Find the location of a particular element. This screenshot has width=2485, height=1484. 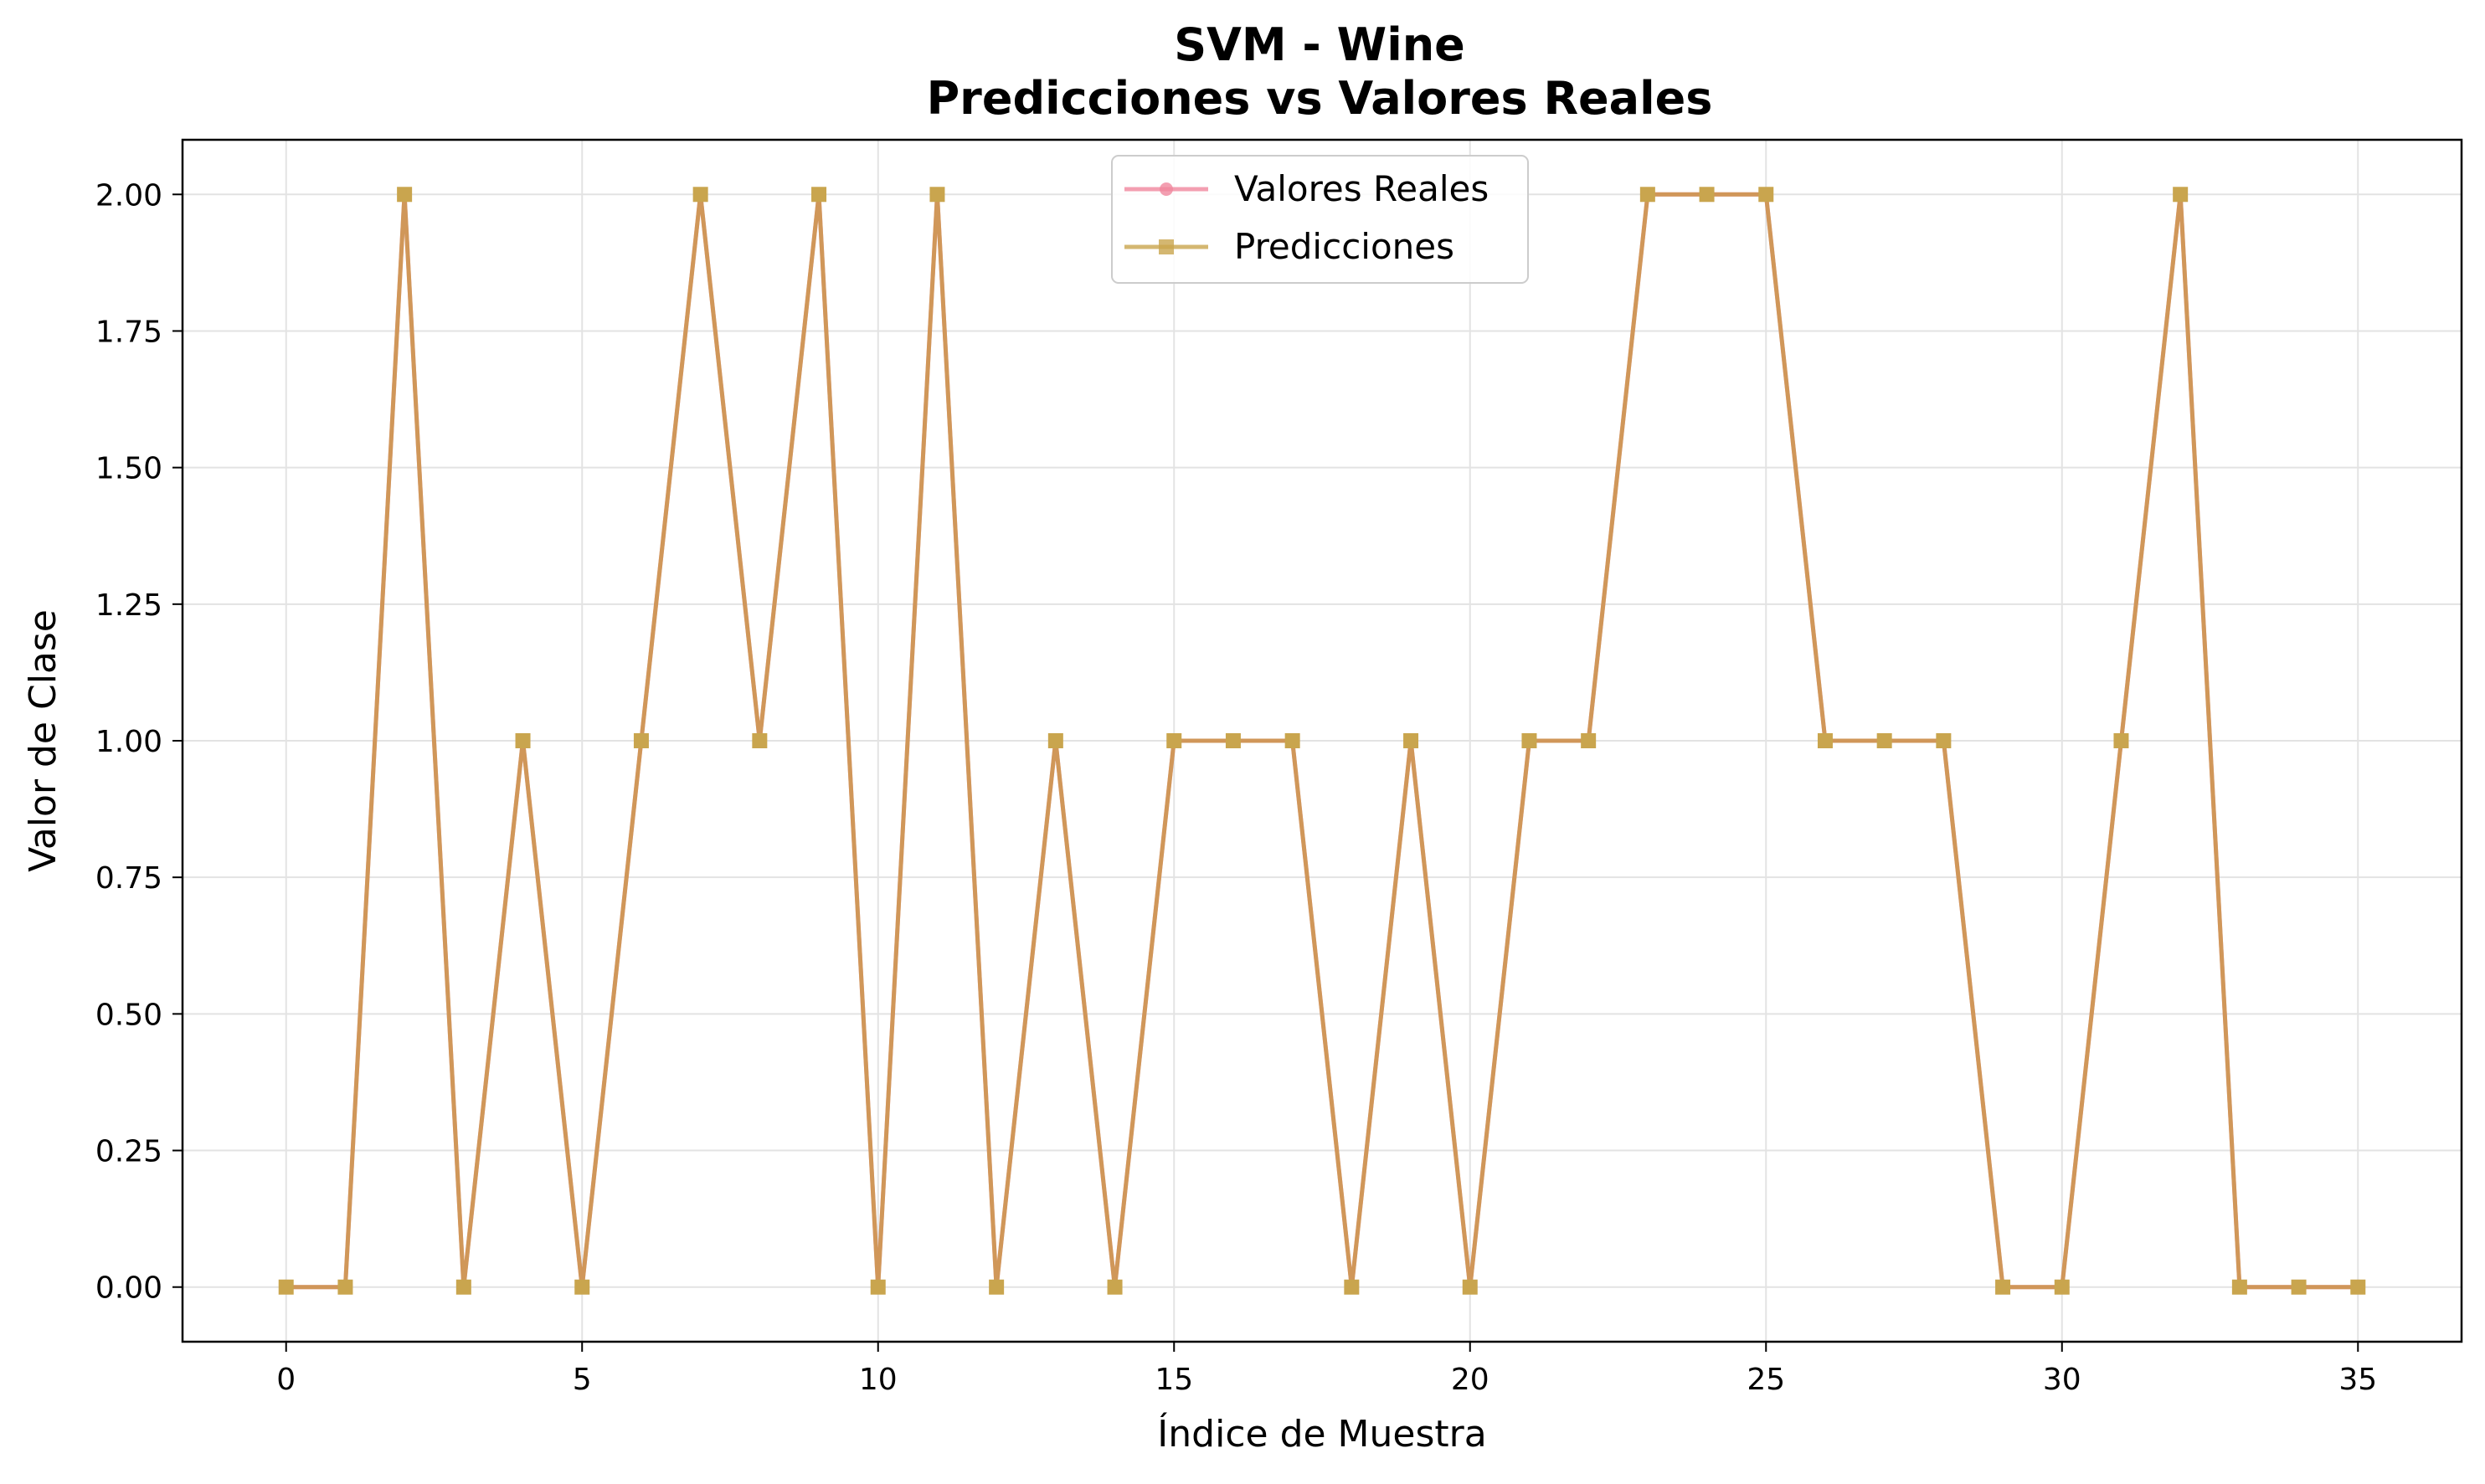

y-tick-label: 2.00 is located at coordinates (128, 196).